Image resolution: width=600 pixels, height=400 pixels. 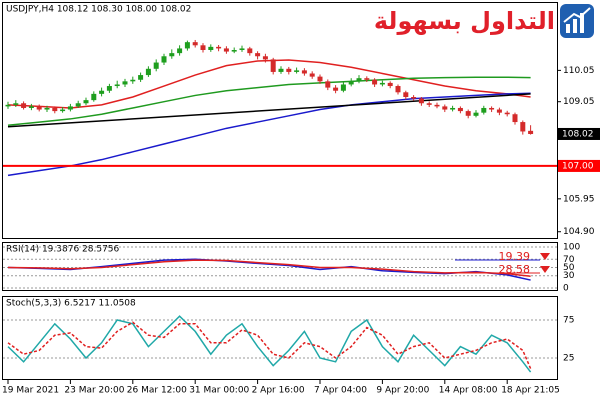 I want to click on y-tick-label: 30, so click(x=569, y=276).